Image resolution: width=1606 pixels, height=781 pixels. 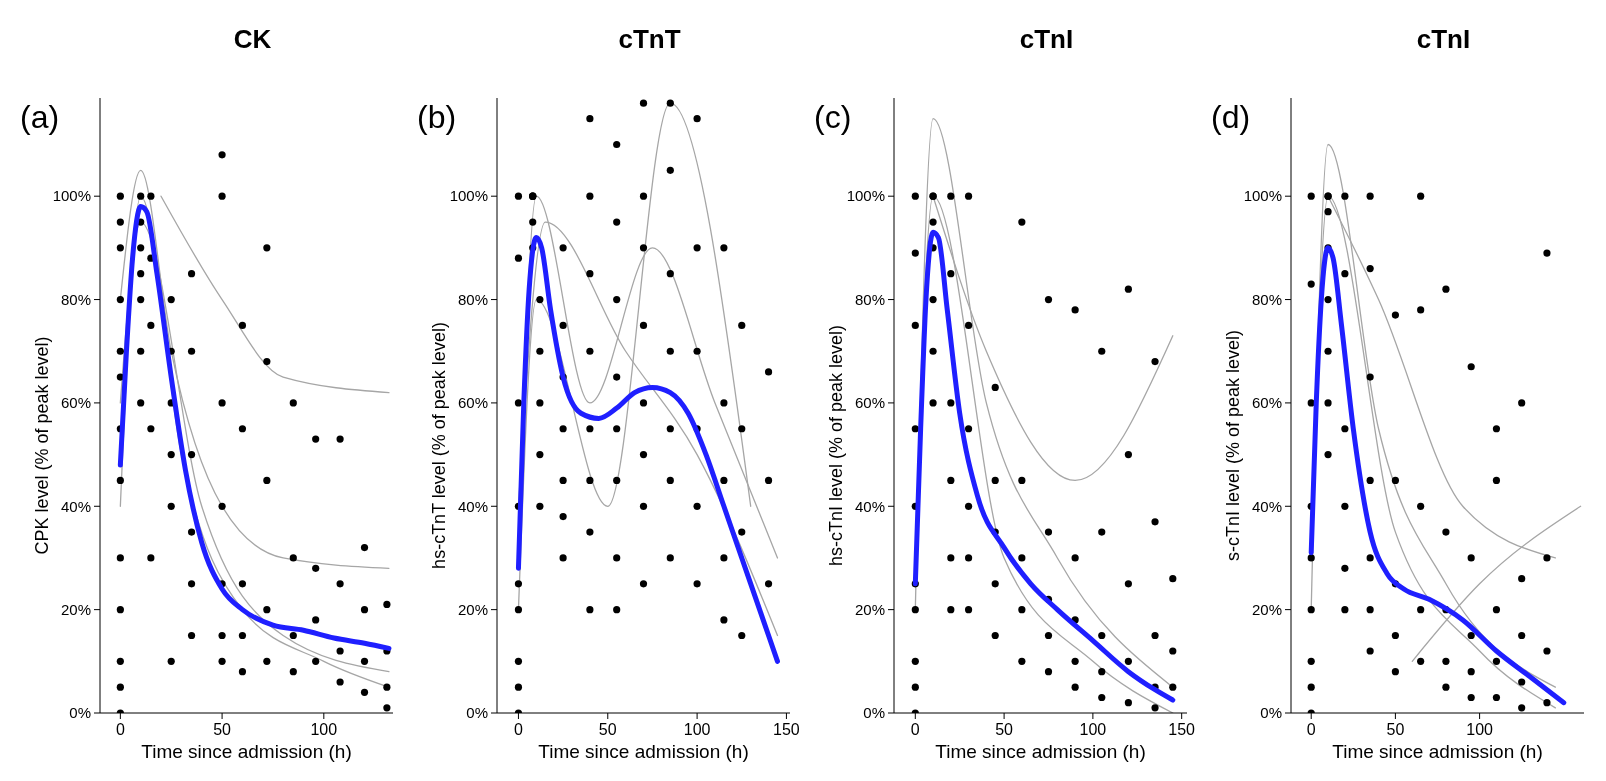 I want to click on text: (d), so click(x=1231, y=117).